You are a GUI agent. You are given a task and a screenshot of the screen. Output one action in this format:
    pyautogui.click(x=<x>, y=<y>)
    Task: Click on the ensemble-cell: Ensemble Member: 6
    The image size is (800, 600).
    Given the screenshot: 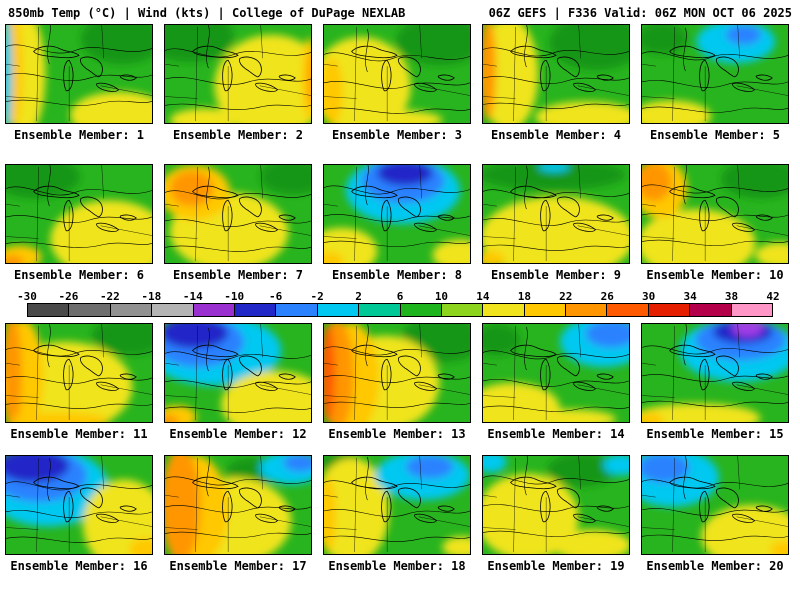 What is the action you would take?
    pyautogui.click(x=79, y=223)
    